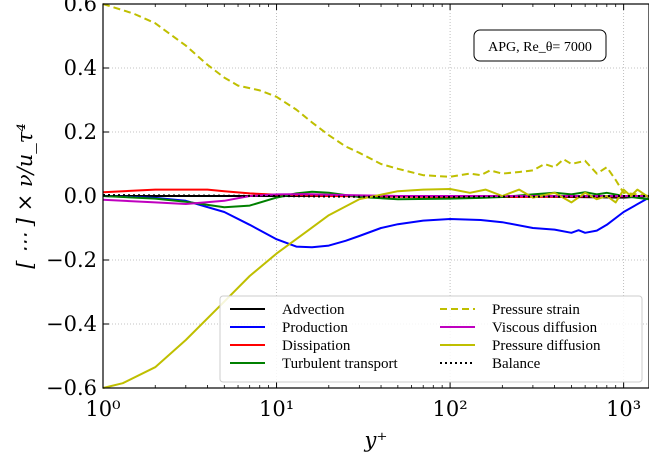  I want to click on x-tick-label: 10³, so click(623, 409).